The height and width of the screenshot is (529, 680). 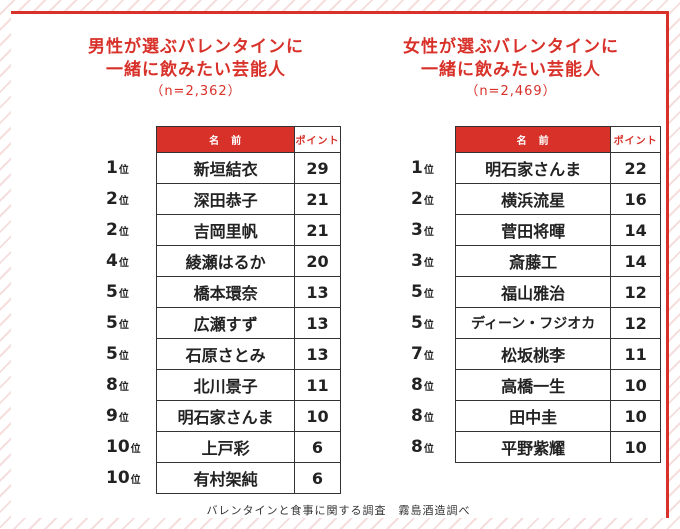 I want to click on points-value: 20, so click(x=317, y=261).